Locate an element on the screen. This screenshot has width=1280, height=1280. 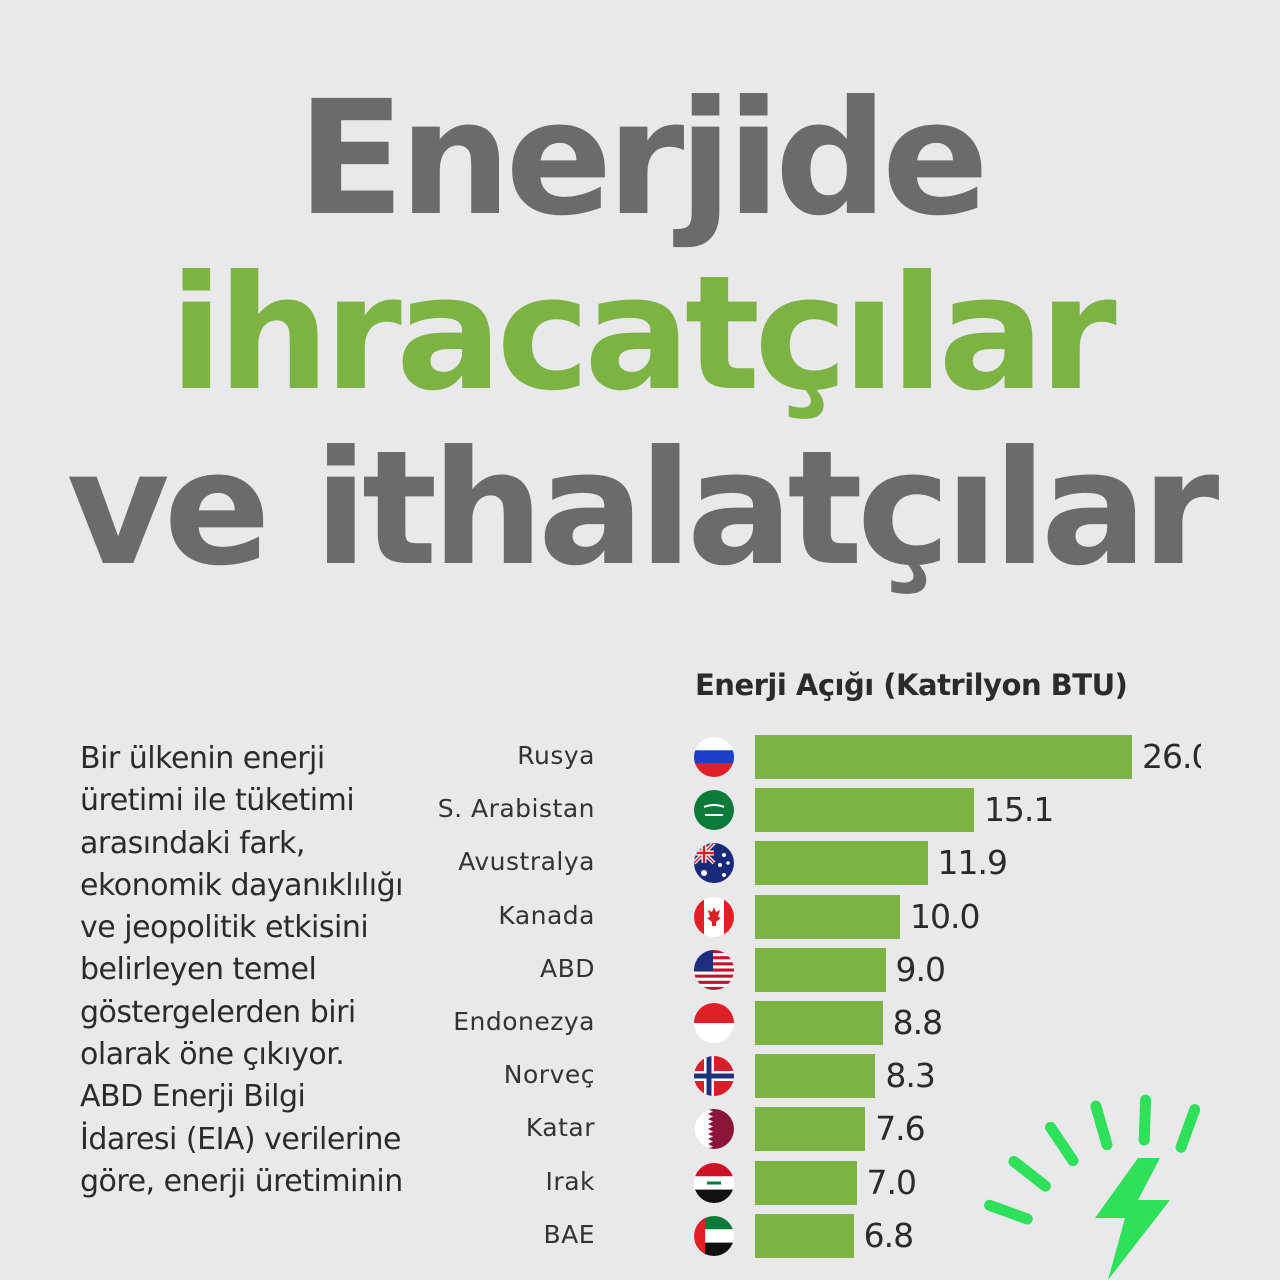
value-label: 9.0 is located at coordinates (920, 969).